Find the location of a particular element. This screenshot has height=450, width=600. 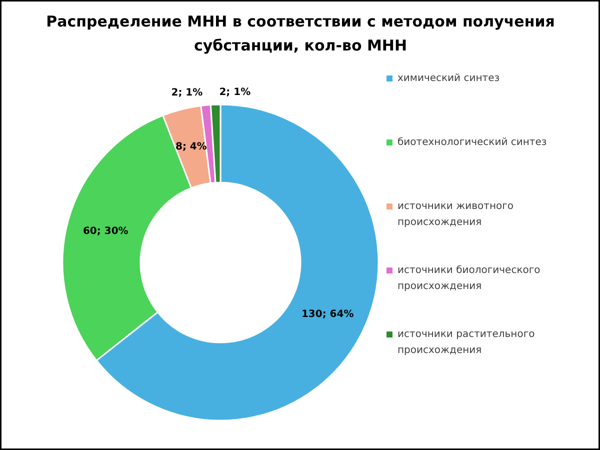

data-label: 130; 64% is located at coordinates (327, 314).